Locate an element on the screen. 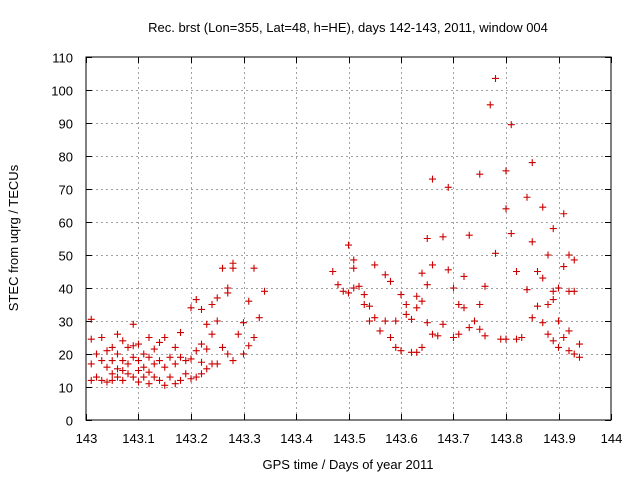 This screenshot has height=480, width=640. y-tick-label: 100 is located at coordinates (62, 91).